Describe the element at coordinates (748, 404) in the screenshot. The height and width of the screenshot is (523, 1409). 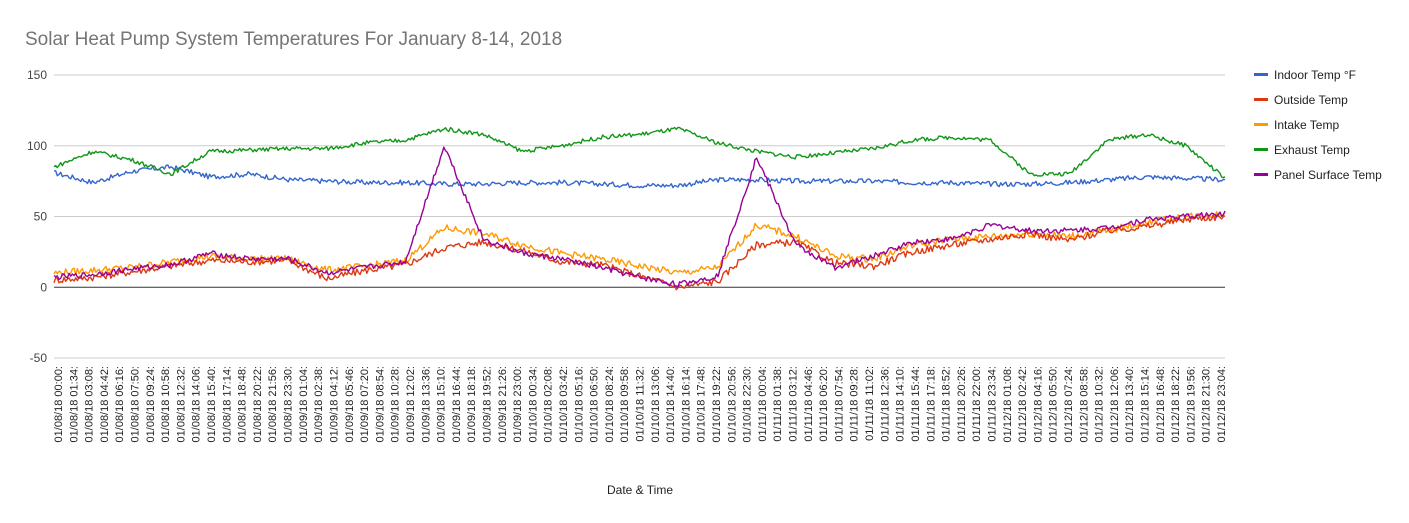
I see `x-tick-label: 01/10/18 22:30:` at that location.